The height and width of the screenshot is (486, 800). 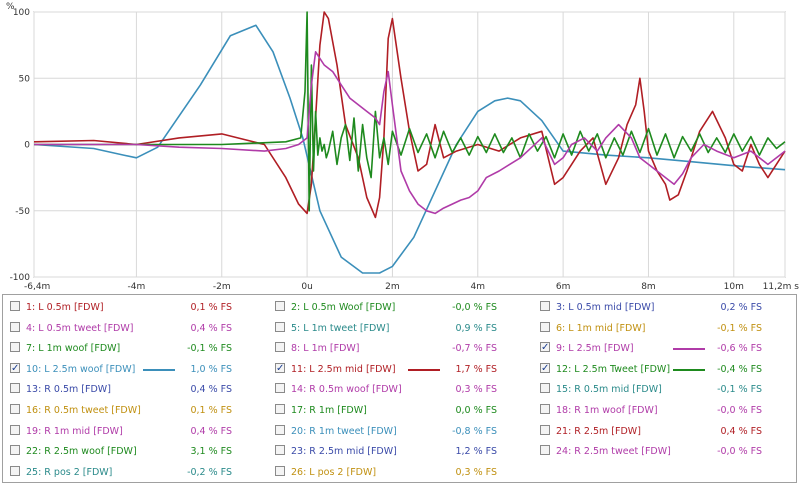 I want to click on legend-item-value: 0,2 % FS, so click(x=741, y=307).